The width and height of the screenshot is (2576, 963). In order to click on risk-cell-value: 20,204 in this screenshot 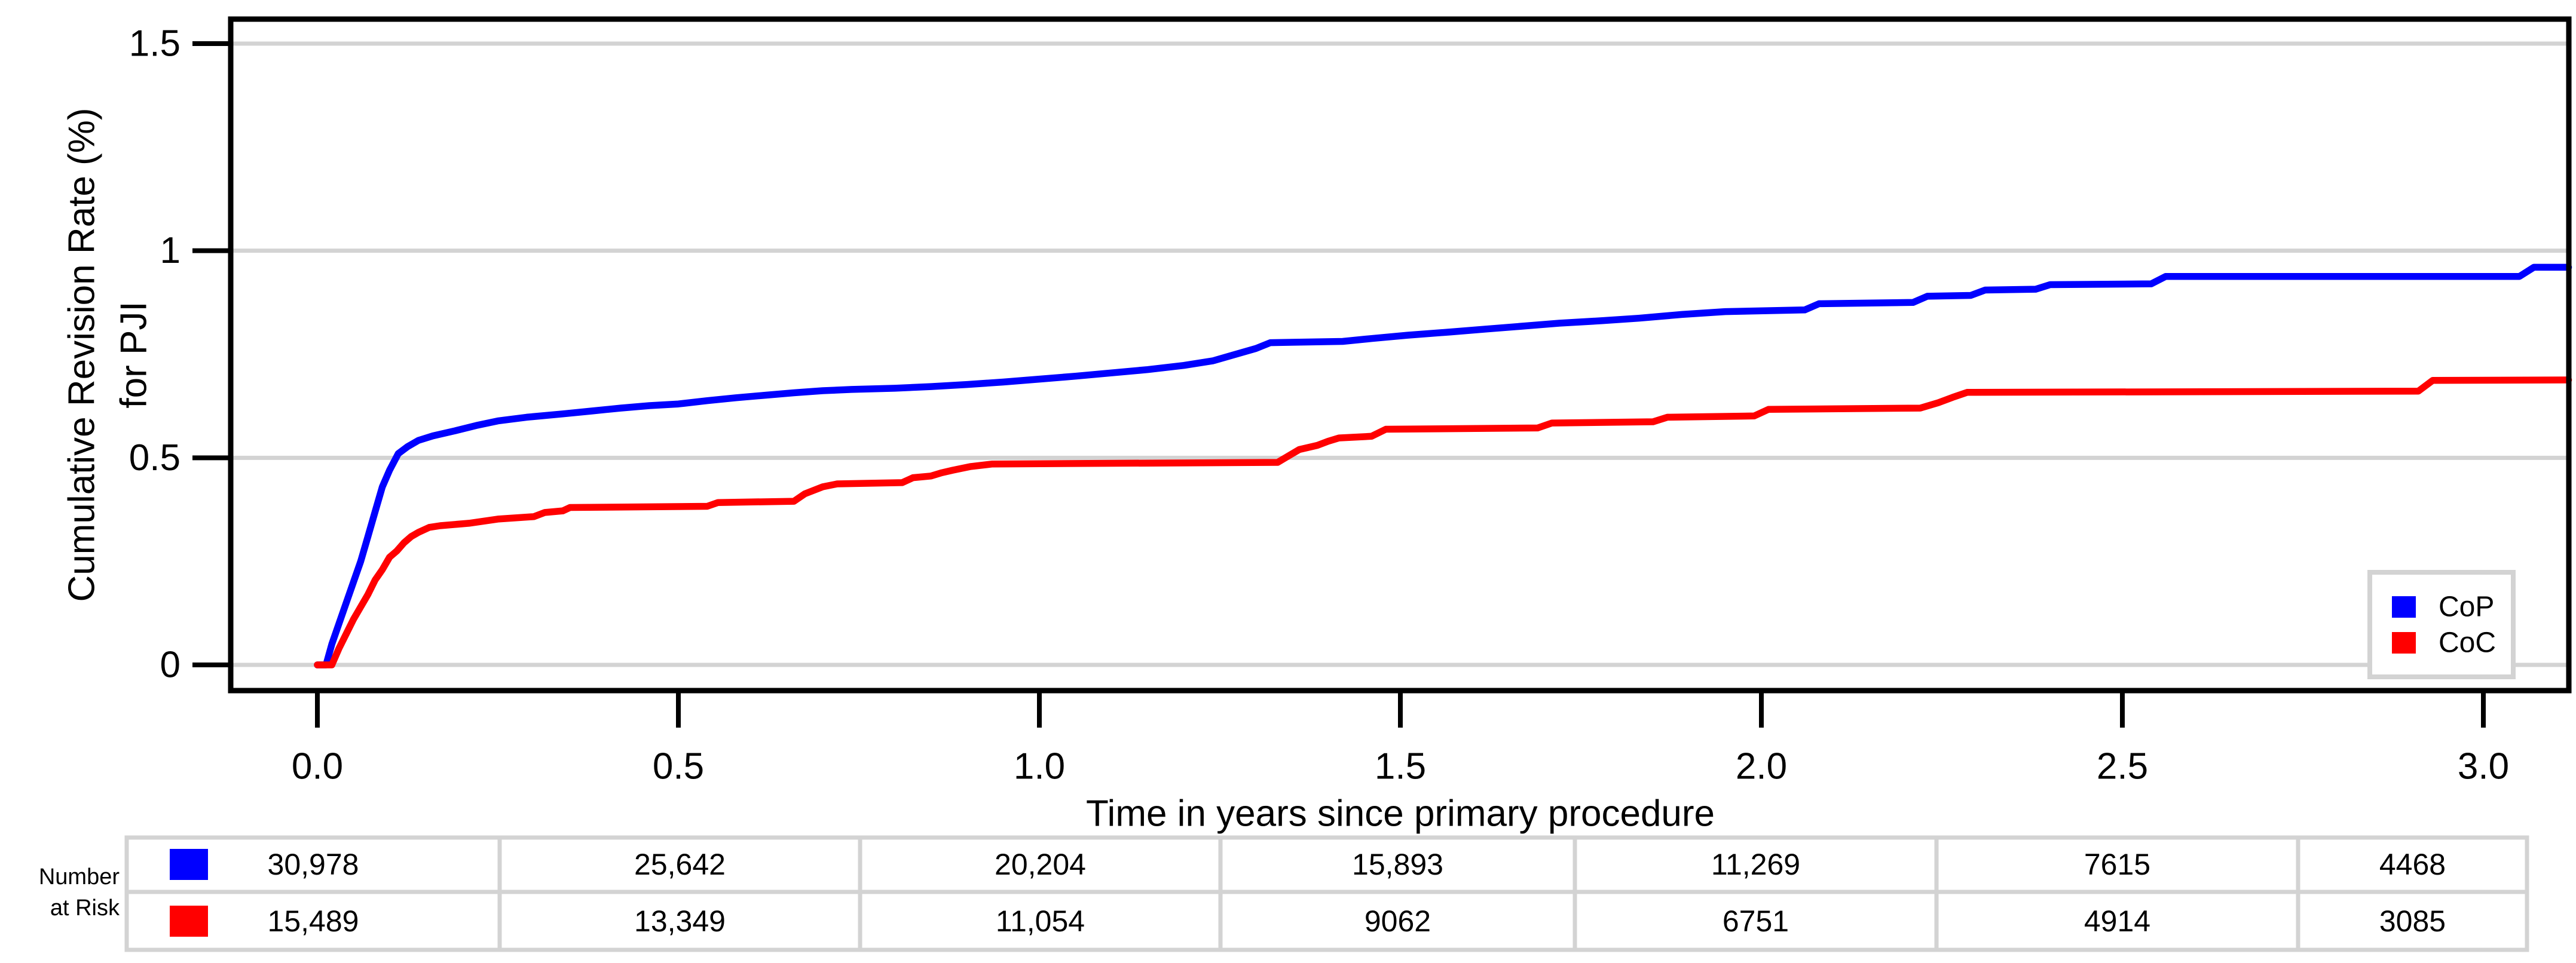, I will do `click(1040, 864)`.